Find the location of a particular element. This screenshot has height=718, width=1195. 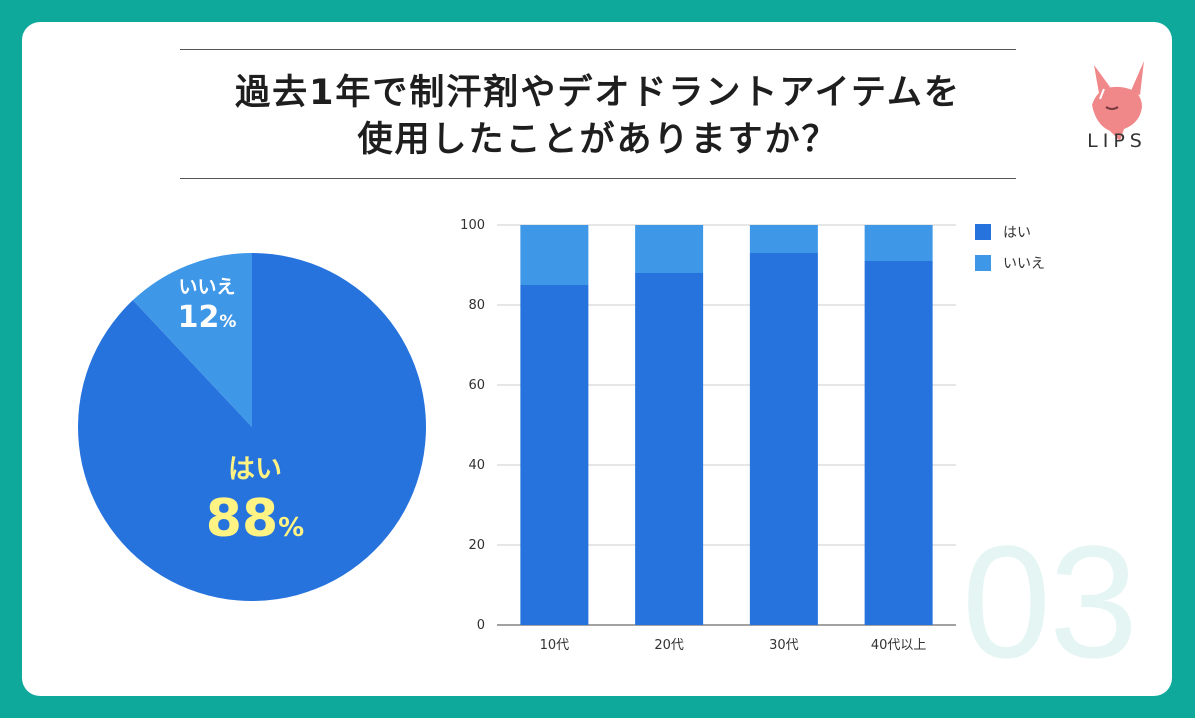

legend-item-yes: はい is located at coordinates (1003, 232).